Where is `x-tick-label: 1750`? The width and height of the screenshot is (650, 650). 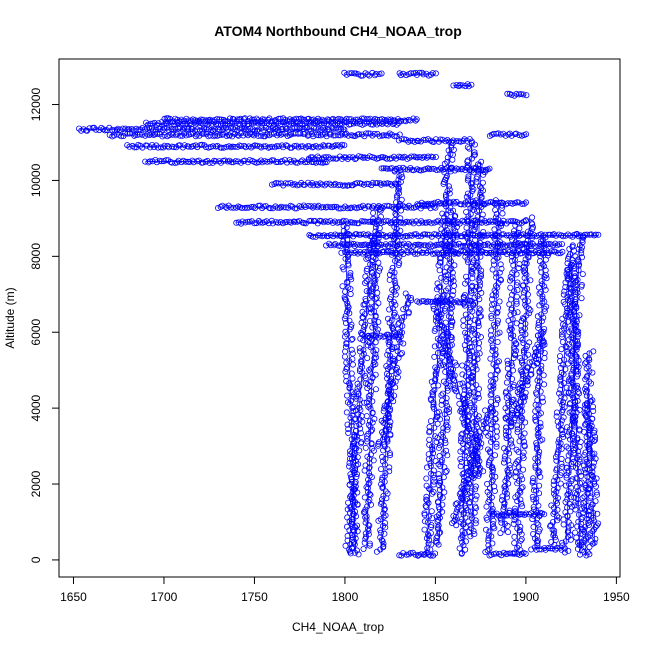 x-tick-label: 1750 is located at coordinates (254, 597).